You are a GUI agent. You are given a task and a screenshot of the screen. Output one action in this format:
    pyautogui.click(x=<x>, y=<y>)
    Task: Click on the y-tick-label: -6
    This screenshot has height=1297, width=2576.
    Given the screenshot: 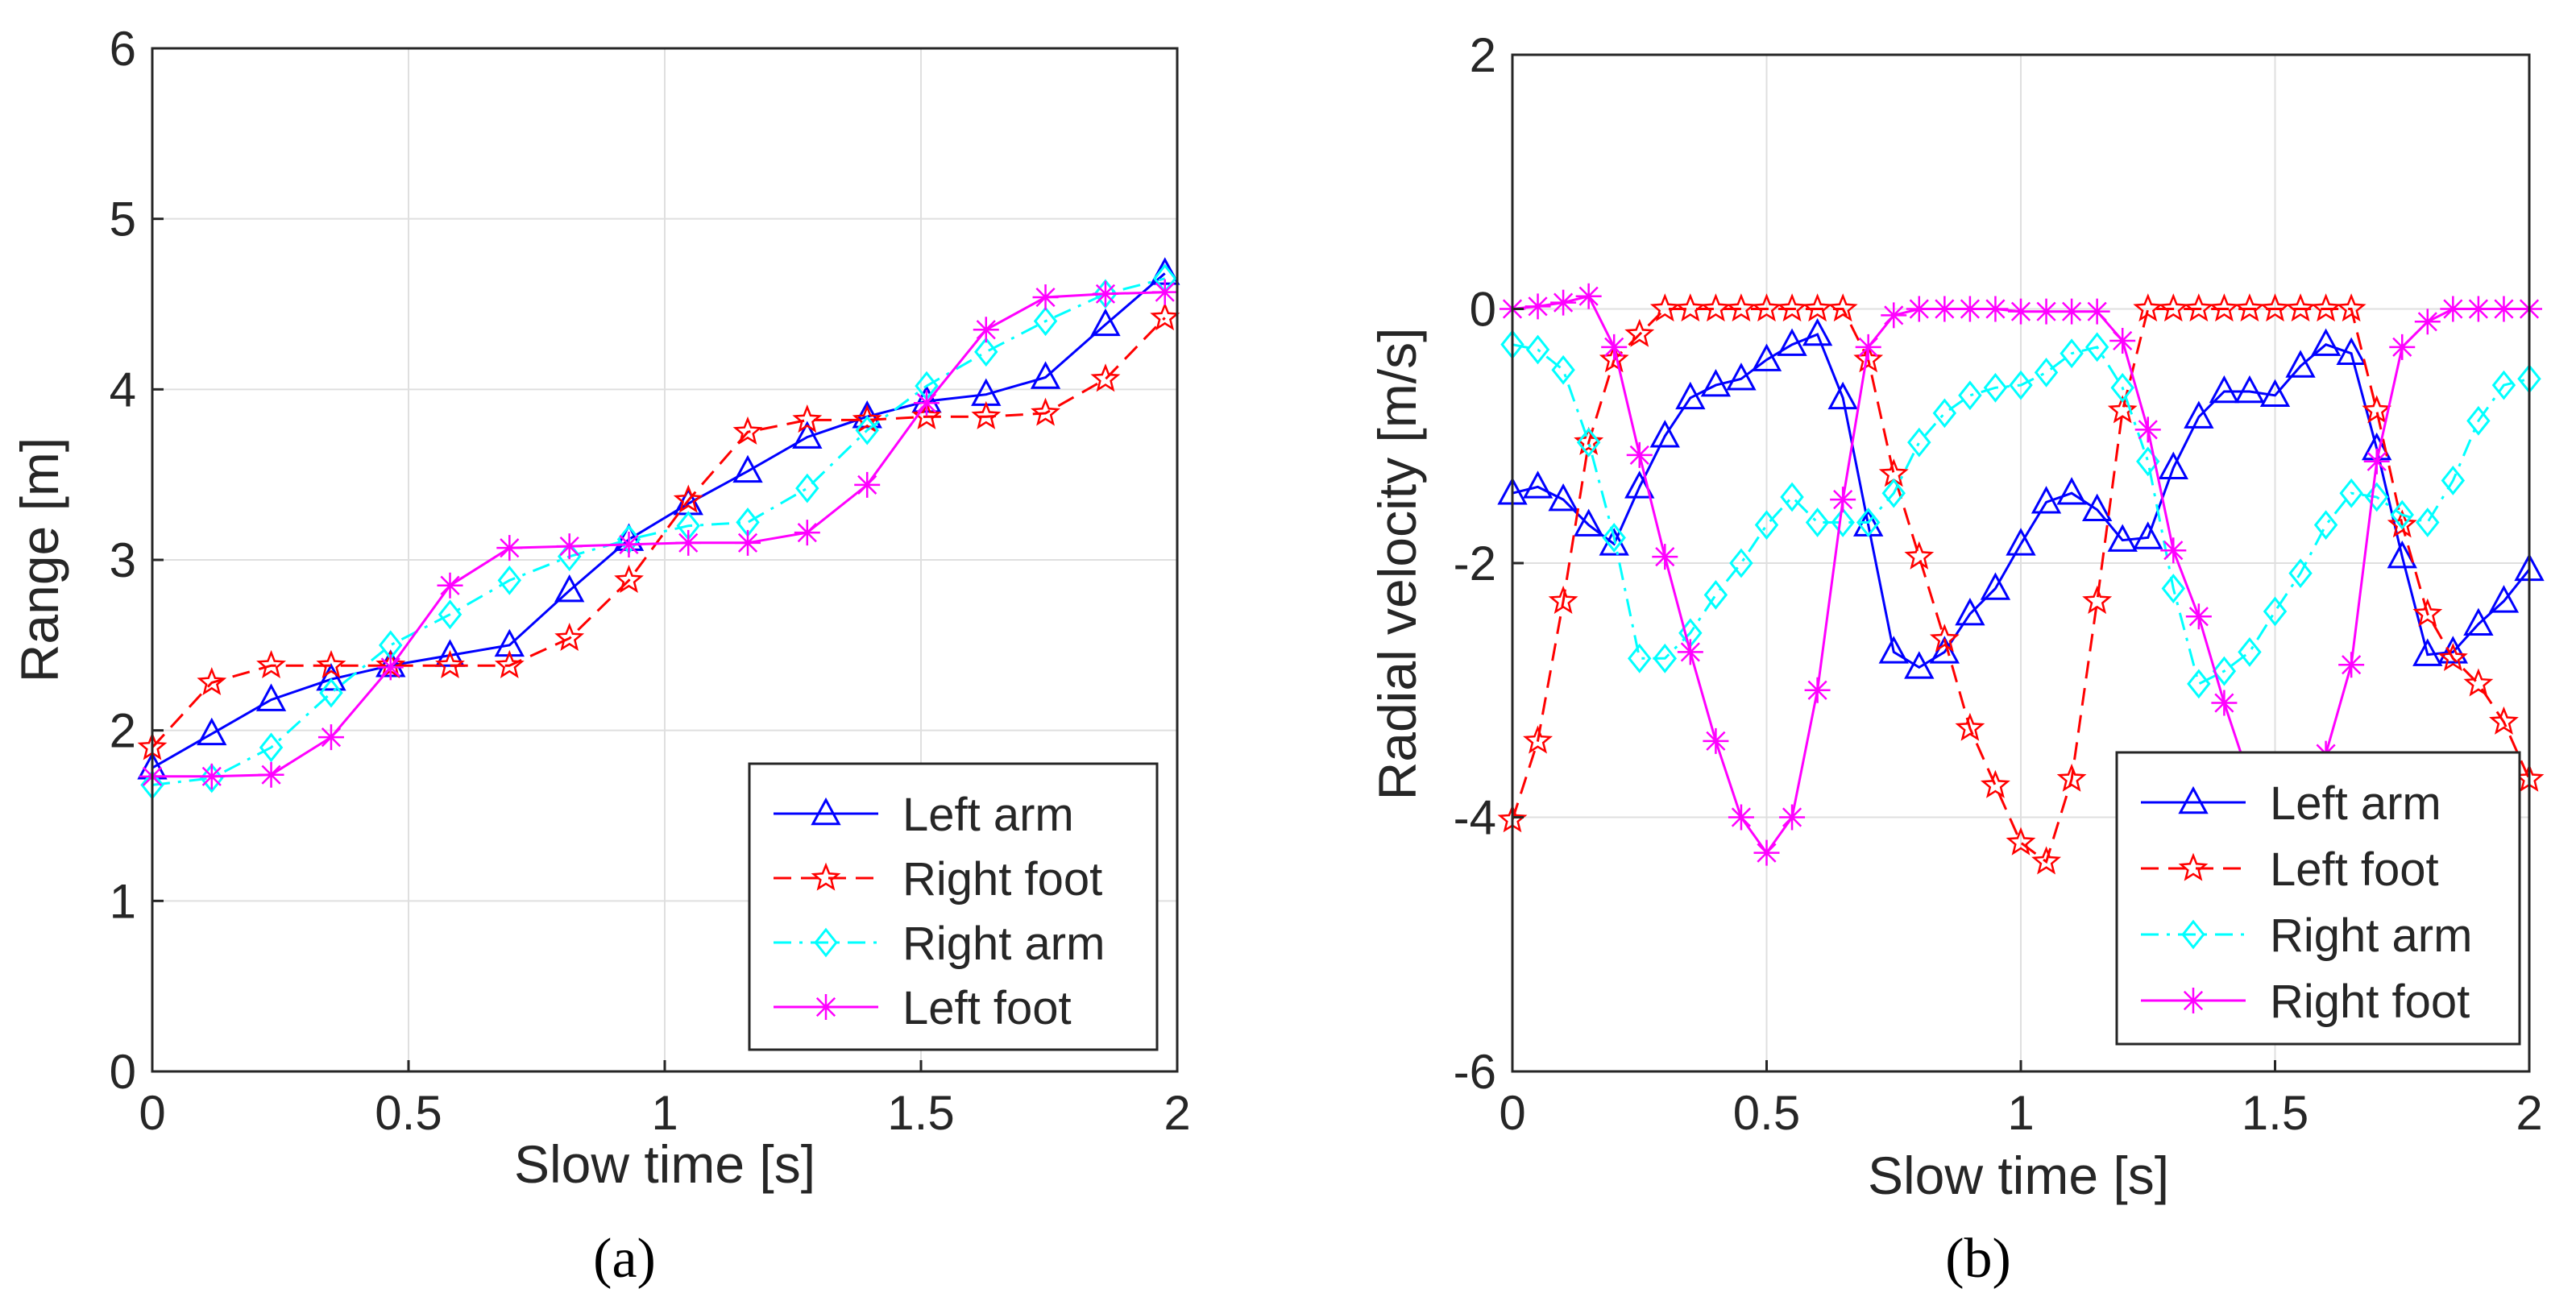 What is the action you would take?
    pyautogui.click(x=1475, y=1072)
    